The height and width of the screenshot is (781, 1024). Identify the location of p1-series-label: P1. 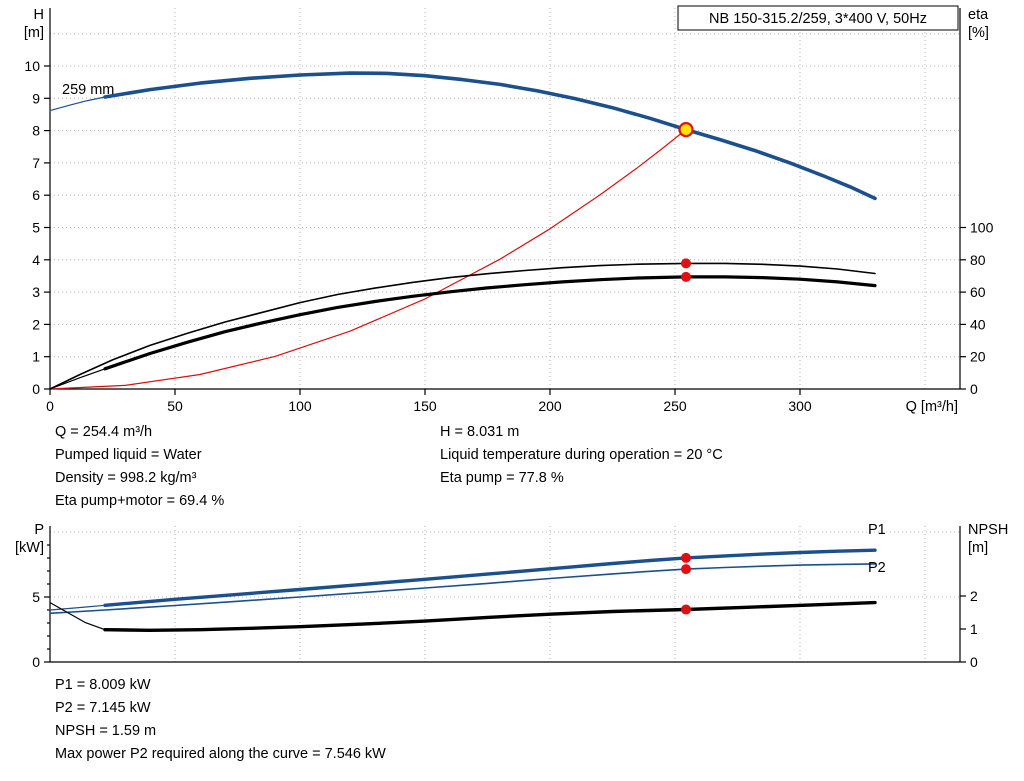
(877, 530).